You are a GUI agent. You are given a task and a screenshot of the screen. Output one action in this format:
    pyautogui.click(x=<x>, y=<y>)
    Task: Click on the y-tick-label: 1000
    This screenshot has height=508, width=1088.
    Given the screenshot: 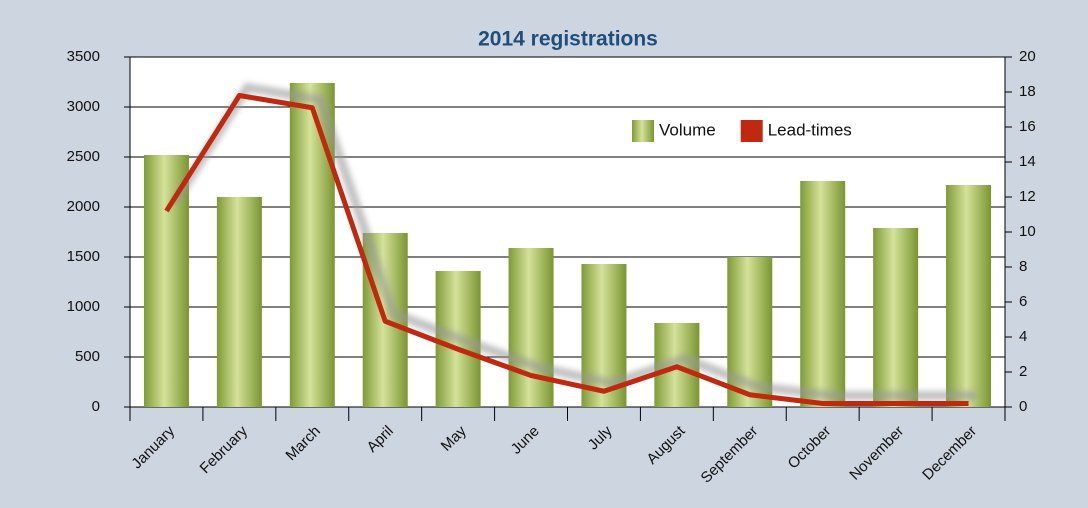 What is the action you would take?
    pyautogui.click(x=83, y=306)
    